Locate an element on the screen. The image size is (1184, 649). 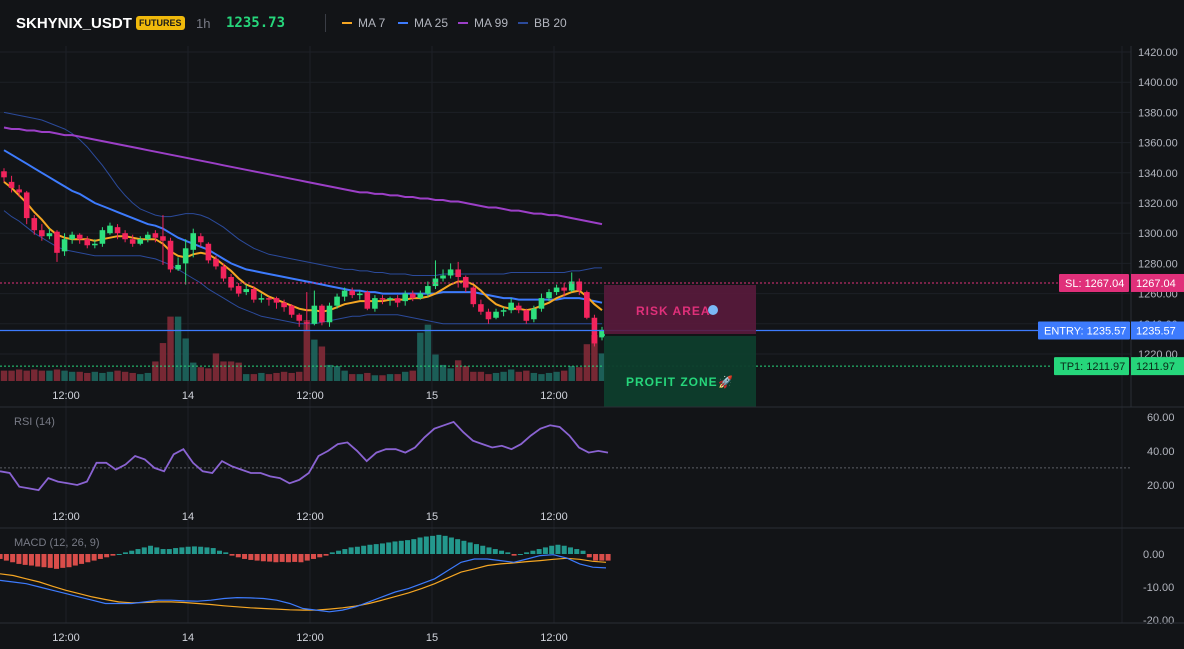
symbol-name: SKHYNIX_USDT is located at coordinates (74, 23).